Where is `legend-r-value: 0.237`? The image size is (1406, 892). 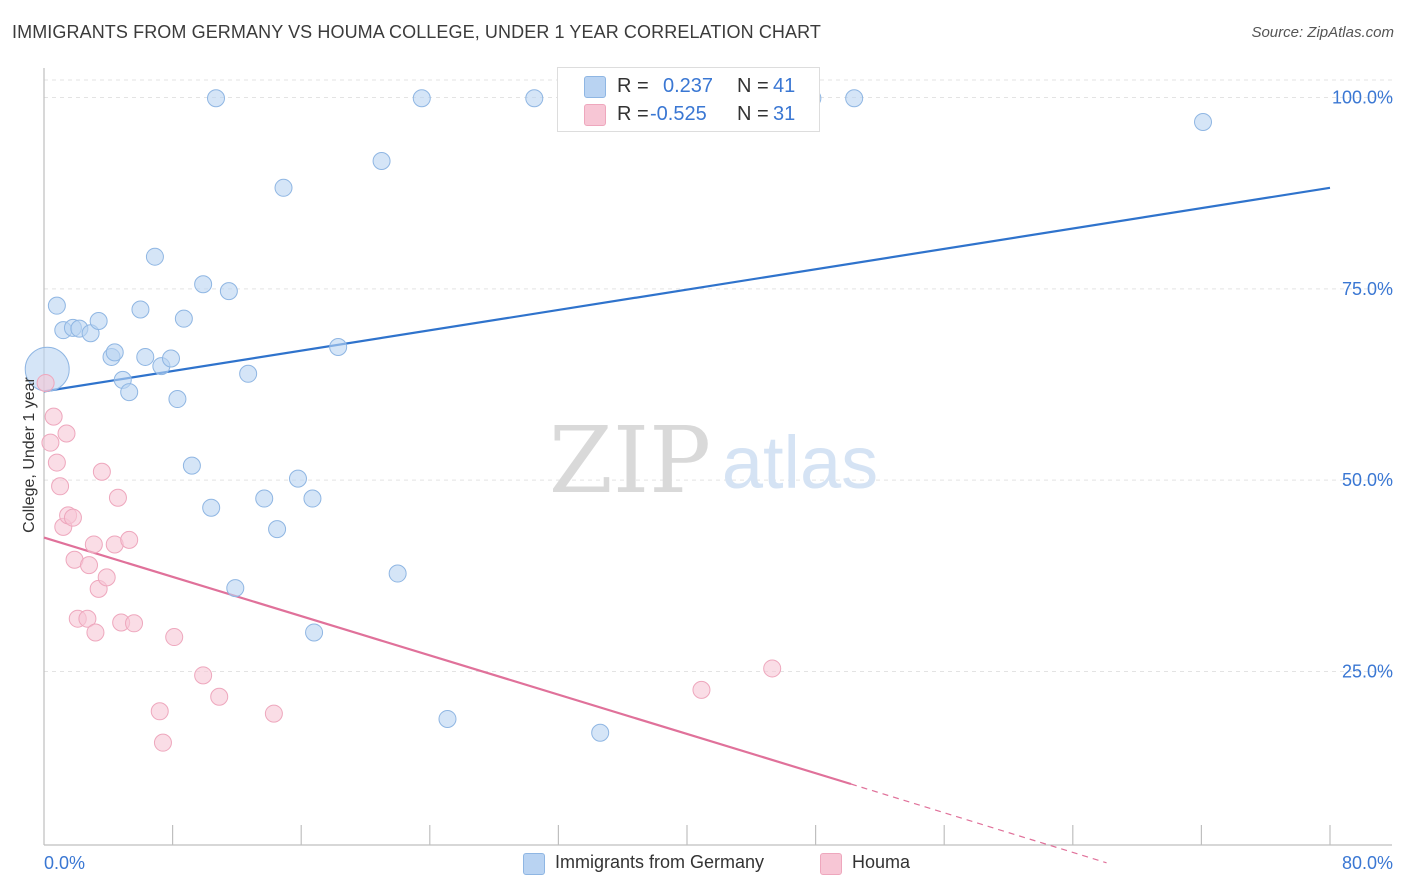
legend-r-value: 0.237 is located at coordinates (688, 86).